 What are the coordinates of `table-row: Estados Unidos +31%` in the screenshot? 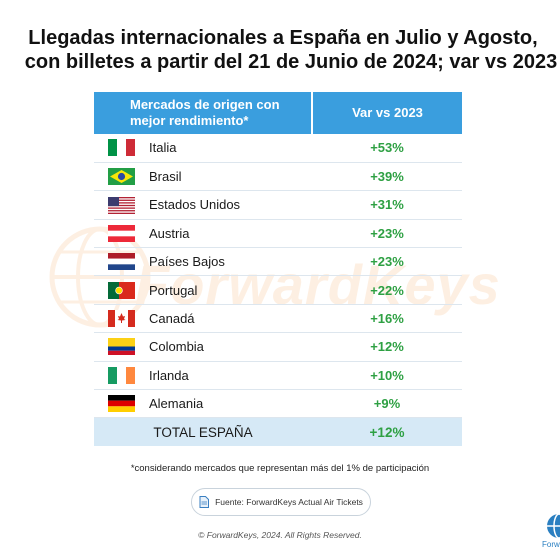 It's located at (278, 205).